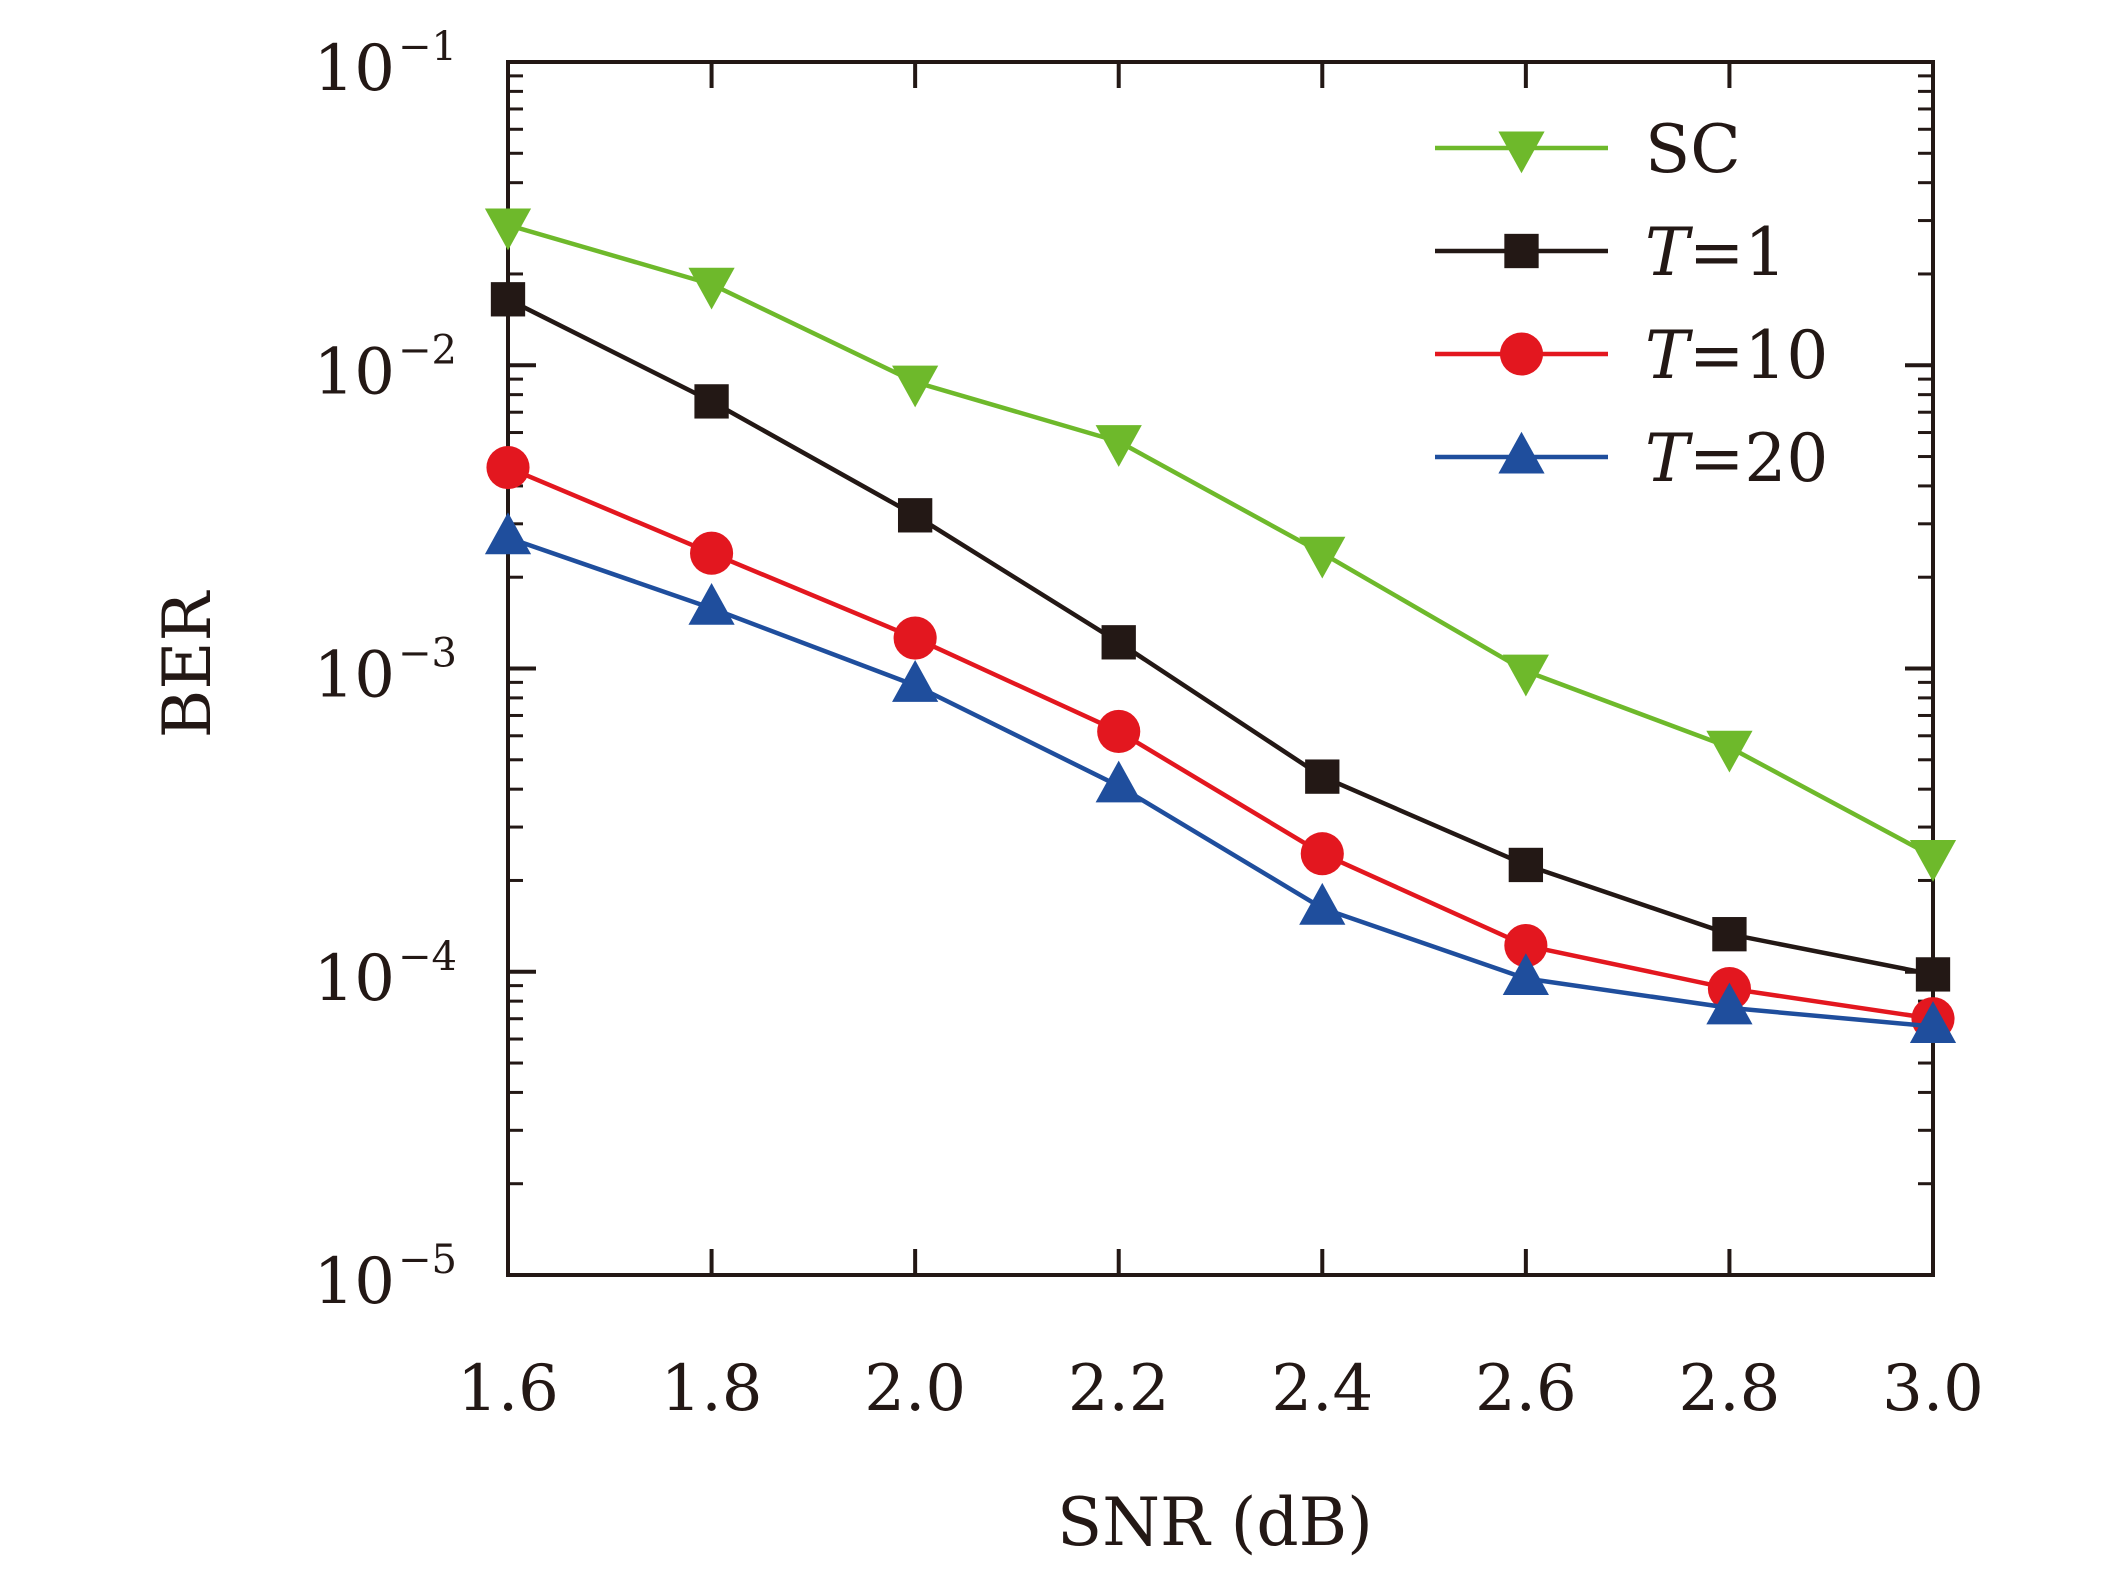  I want to click on y-tick-labels: 10−110−210−310−410−5, so click(385, 671).